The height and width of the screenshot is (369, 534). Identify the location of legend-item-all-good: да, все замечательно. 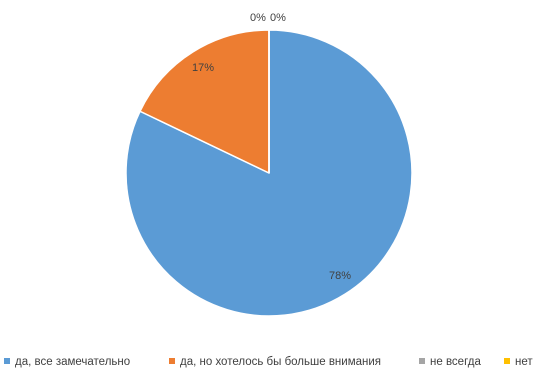
(67, 362).